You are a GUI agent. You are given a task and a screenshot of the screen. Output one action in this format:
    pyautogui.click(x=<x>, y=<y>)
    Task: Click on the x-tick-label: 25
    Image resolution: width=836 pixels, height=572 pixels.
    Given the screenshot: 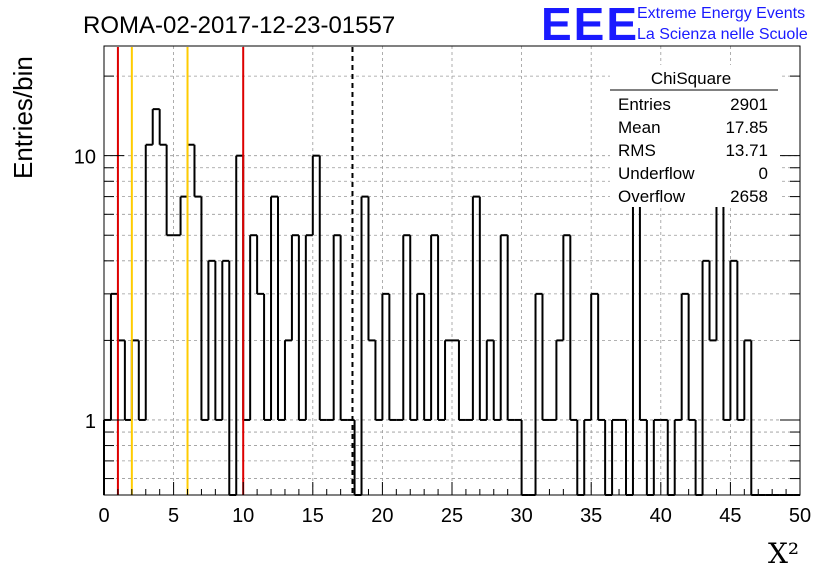 What is the action you would take?
    pyautogui.click(x=452, y=516)
    